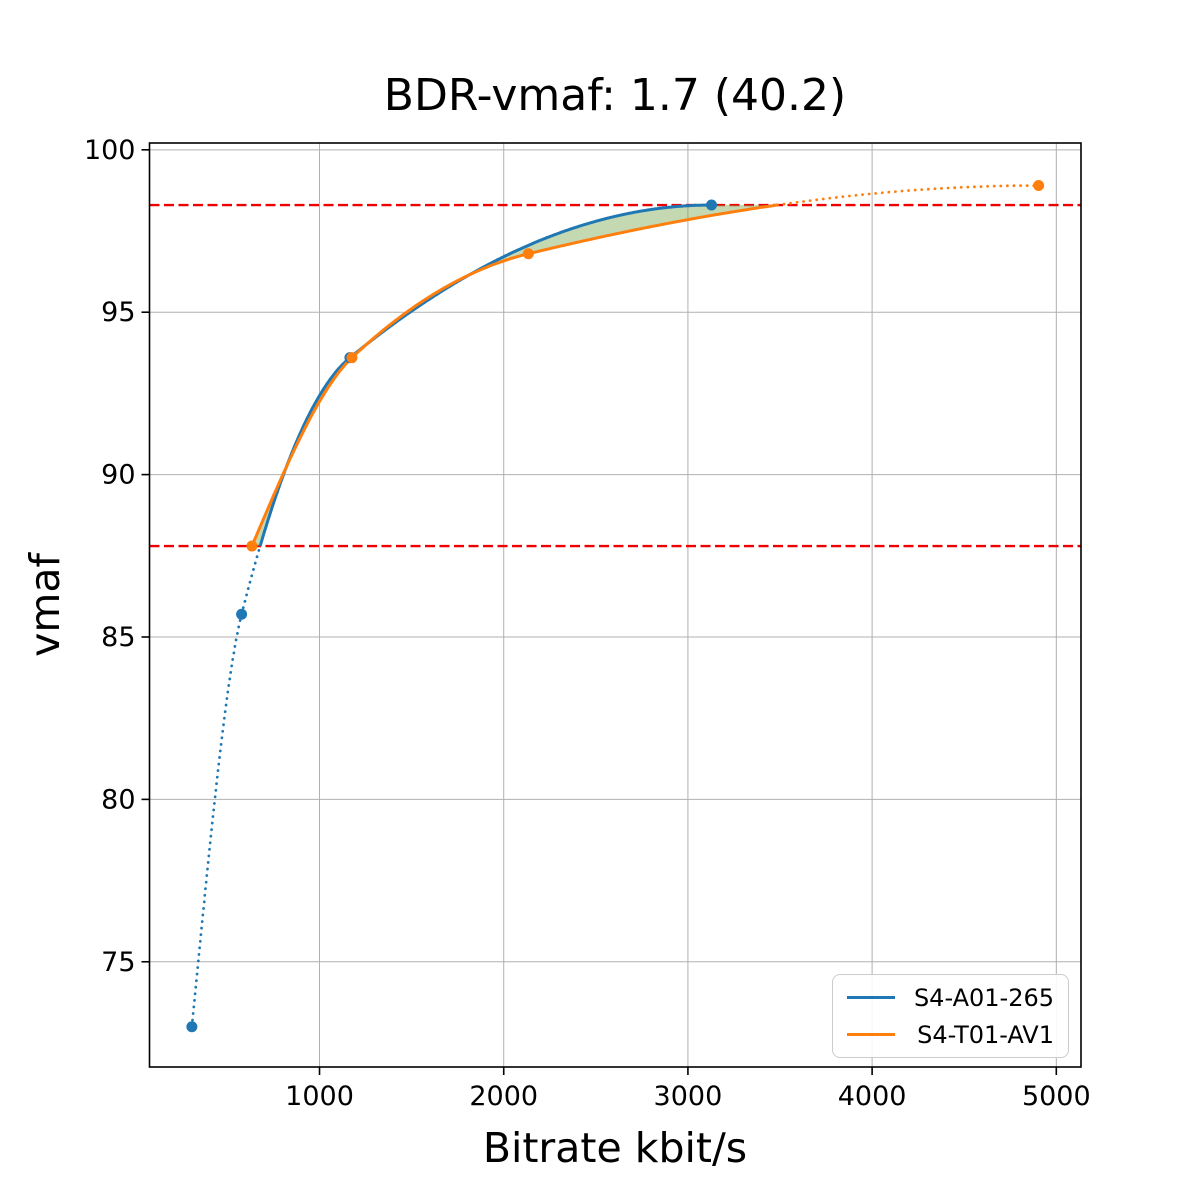  What do you see at coordinates (319, 1096) in the screenshot?
I see `x-tick-label: 1000` at bounding box center [319, 1096].